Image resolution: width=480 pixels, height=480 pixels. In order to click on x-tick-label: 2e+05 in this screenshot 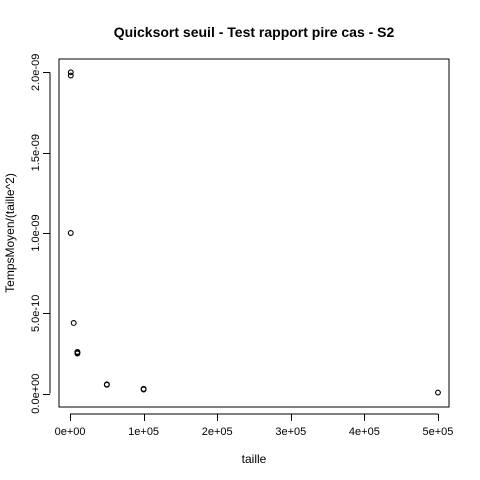, I will do `click(217, 432)`.